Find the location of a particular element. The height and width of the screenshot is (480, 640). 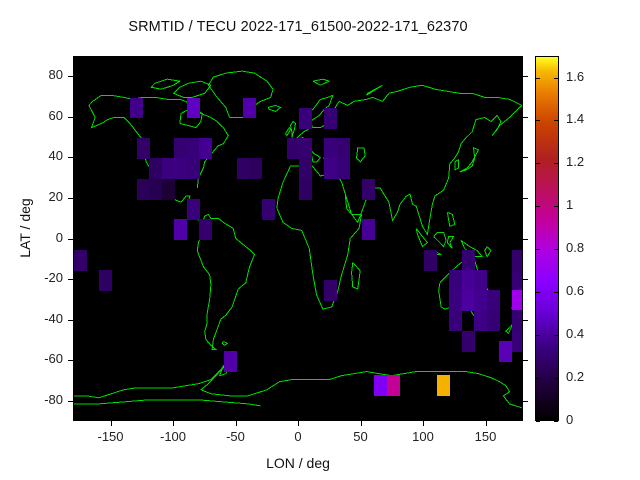

colorbar-tick-label: 1 is located at coordinates (570, 205).